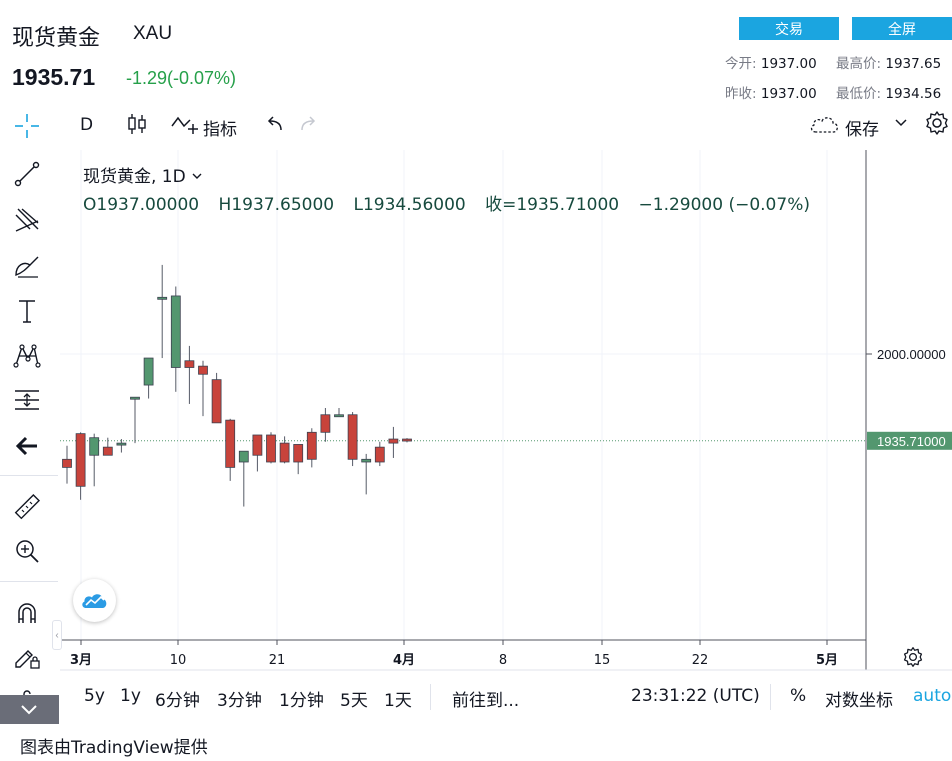  I want to click on low-value: 1934.56, so click(913, 94).